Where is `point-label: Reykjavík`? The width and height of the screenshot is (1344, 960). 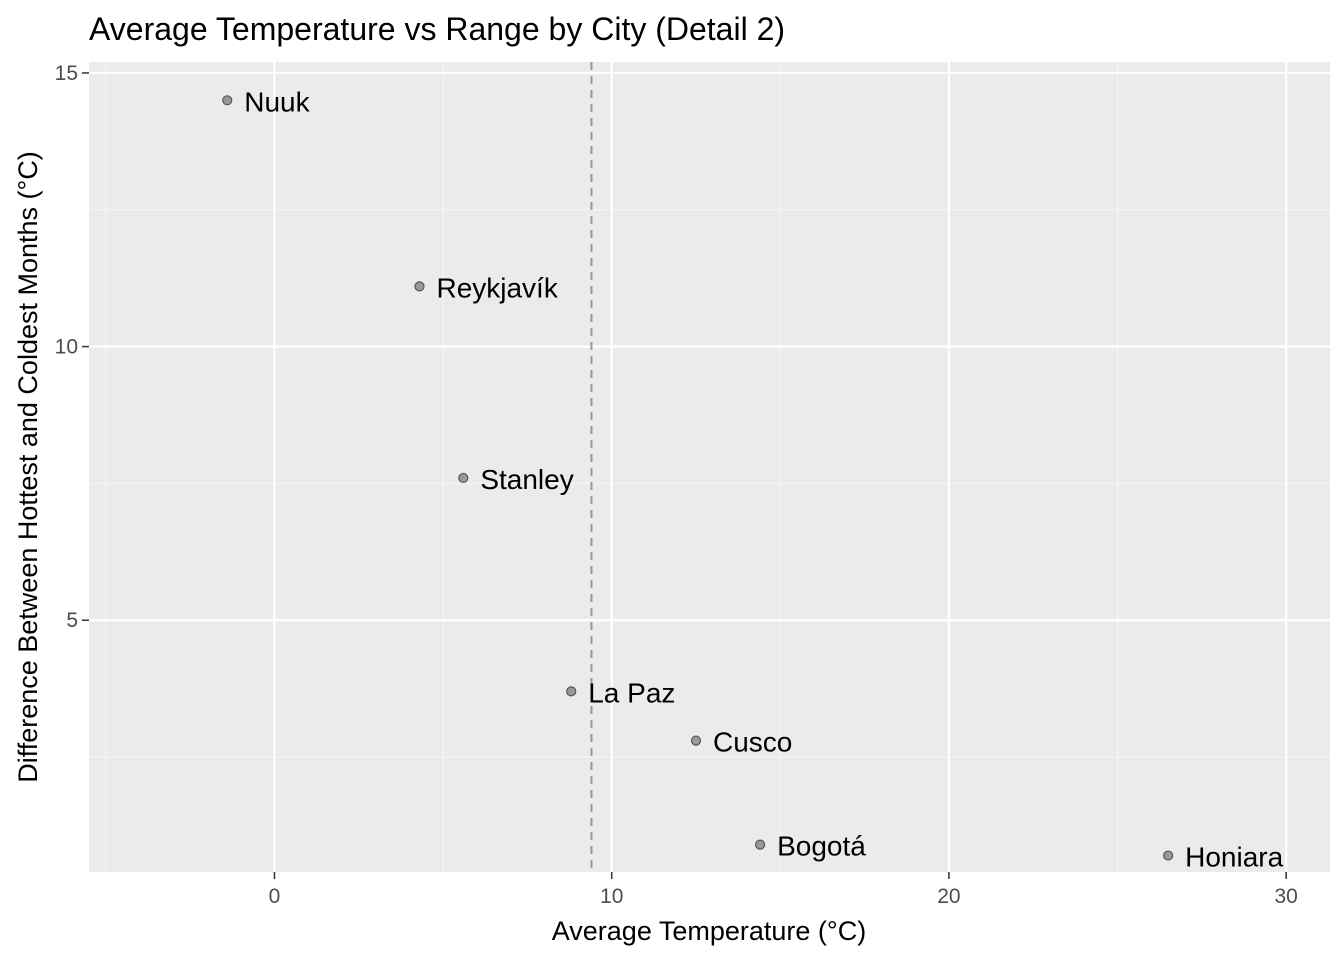
point-label: Reykjavík is located at coordinates (497, 287).